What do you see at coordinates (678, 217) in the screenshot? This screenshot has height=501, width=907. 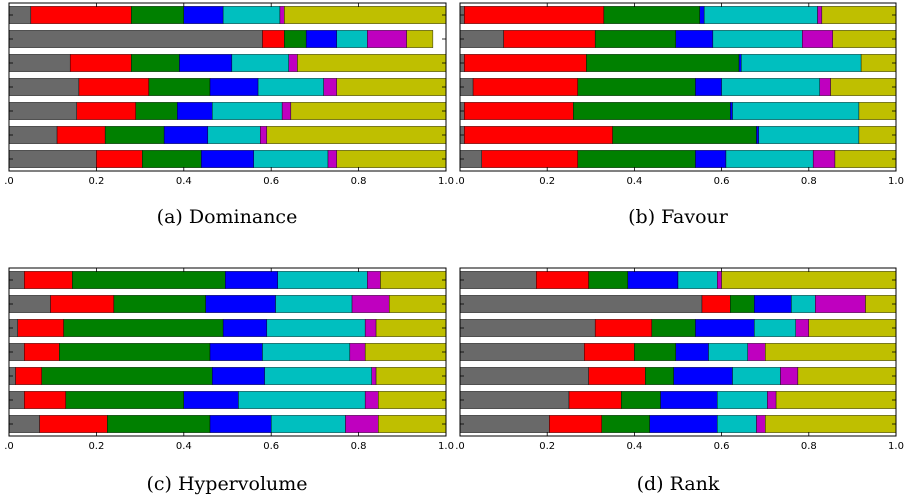 I see `chart-caption: (b) Favour` at bounding box center [678, 217].